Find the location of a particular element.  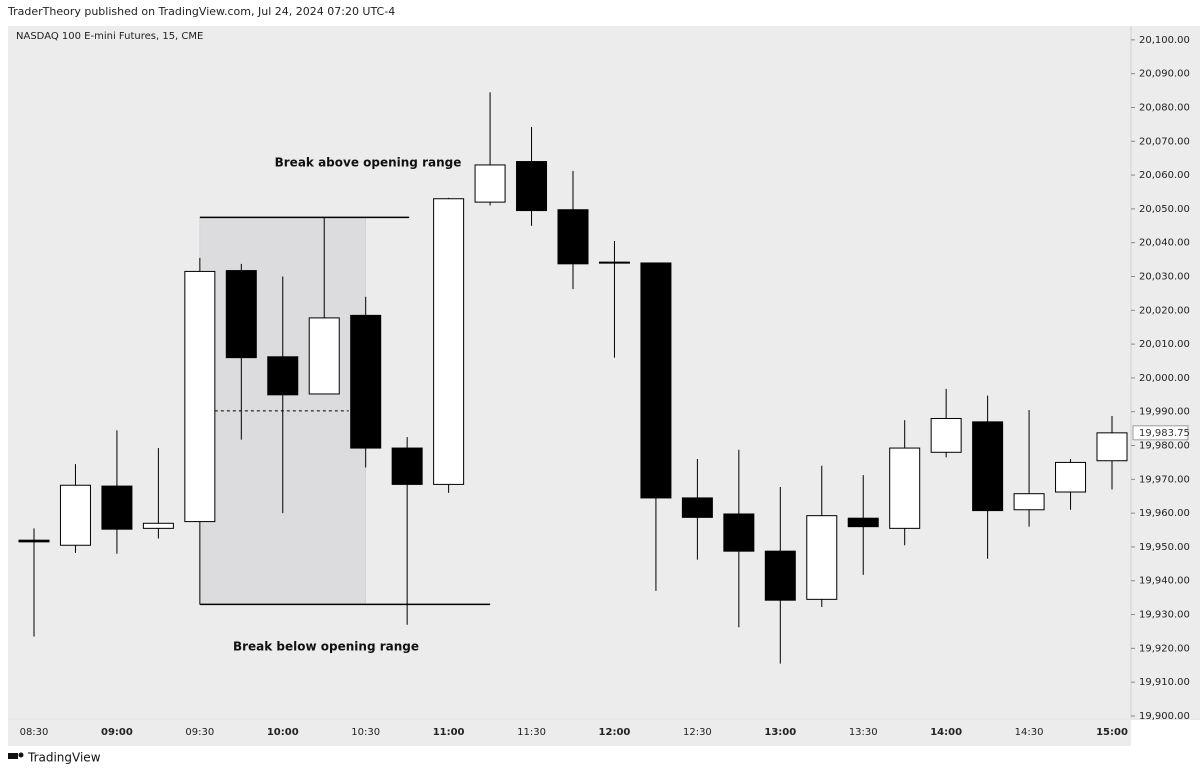

y-tick-label: 20,030.00 is located at coordinates (1164, 276).